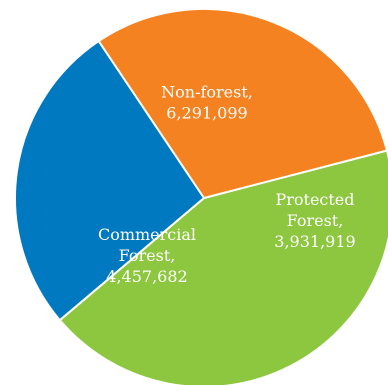 The height and width of the screenshot is (385, 388). Describe the element at coordinates (314, 199) in the screenshot. I see `slice-label-line: Protected` at that location.